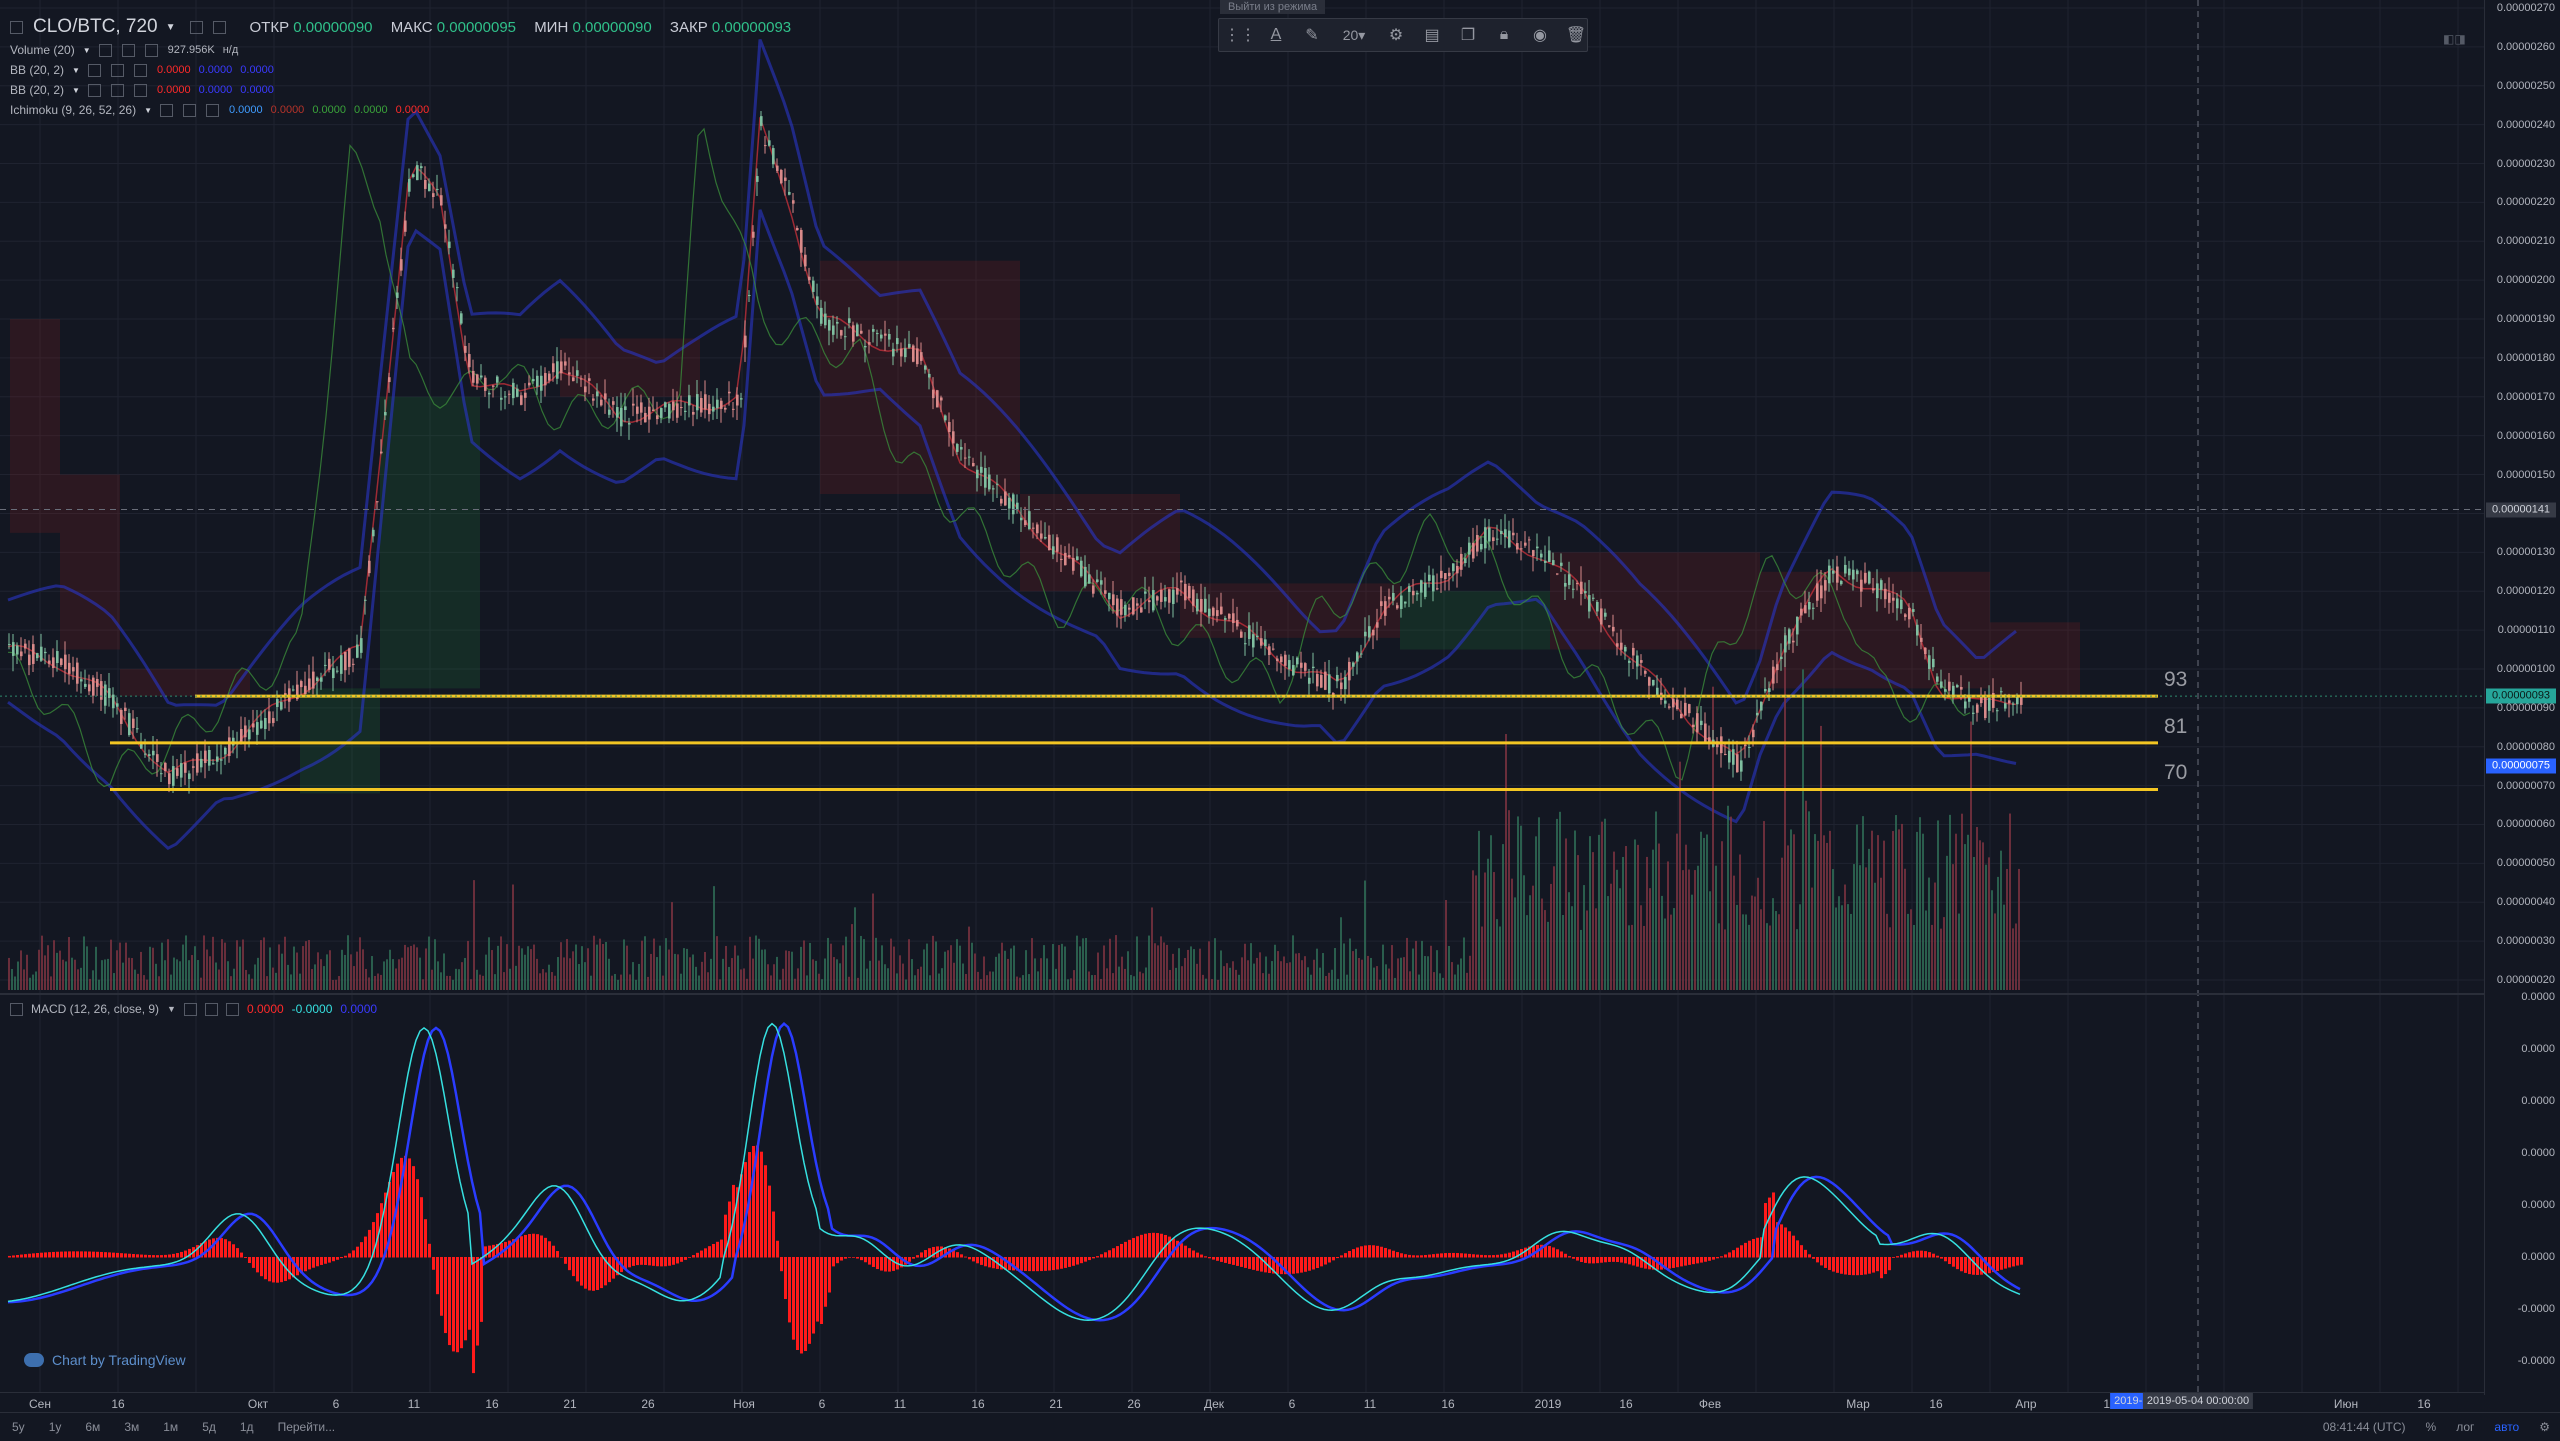 The width and height of the screenshot is (2560, 1441). I want to click on percent-toggle: %, so click(2431, 1427).